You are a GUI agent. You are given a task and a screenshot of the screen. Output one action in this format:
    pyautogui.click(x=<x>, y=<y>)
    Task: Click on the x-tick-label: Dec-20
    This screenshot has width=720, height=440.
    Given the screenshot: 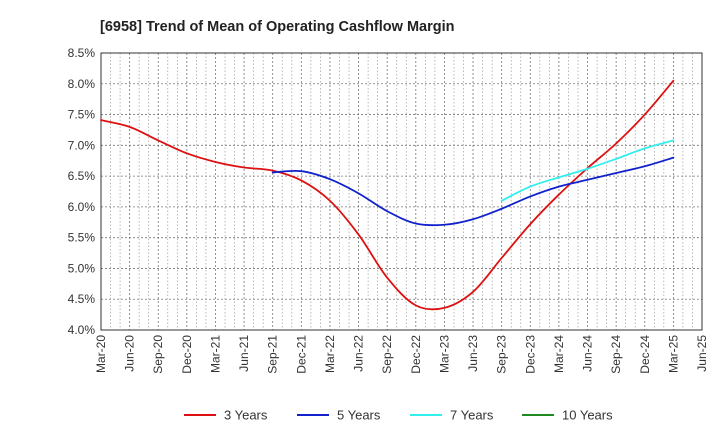 What is the action you would take?
    pyautogui.click(x=187, y=354)
    